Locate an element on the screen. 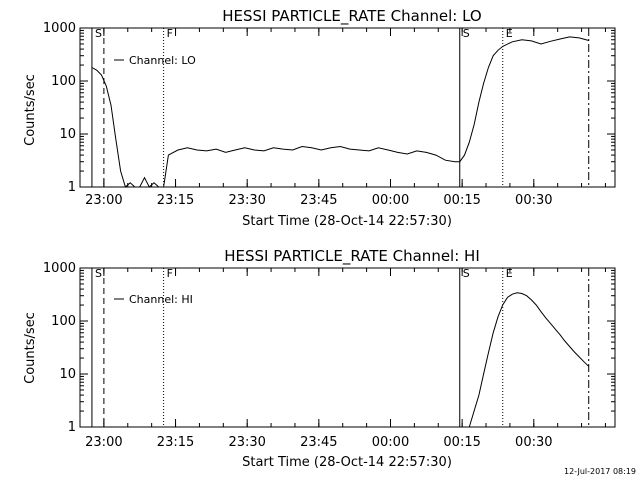  lo-y-tick-label: 100 is located at coordinates (63, 81).